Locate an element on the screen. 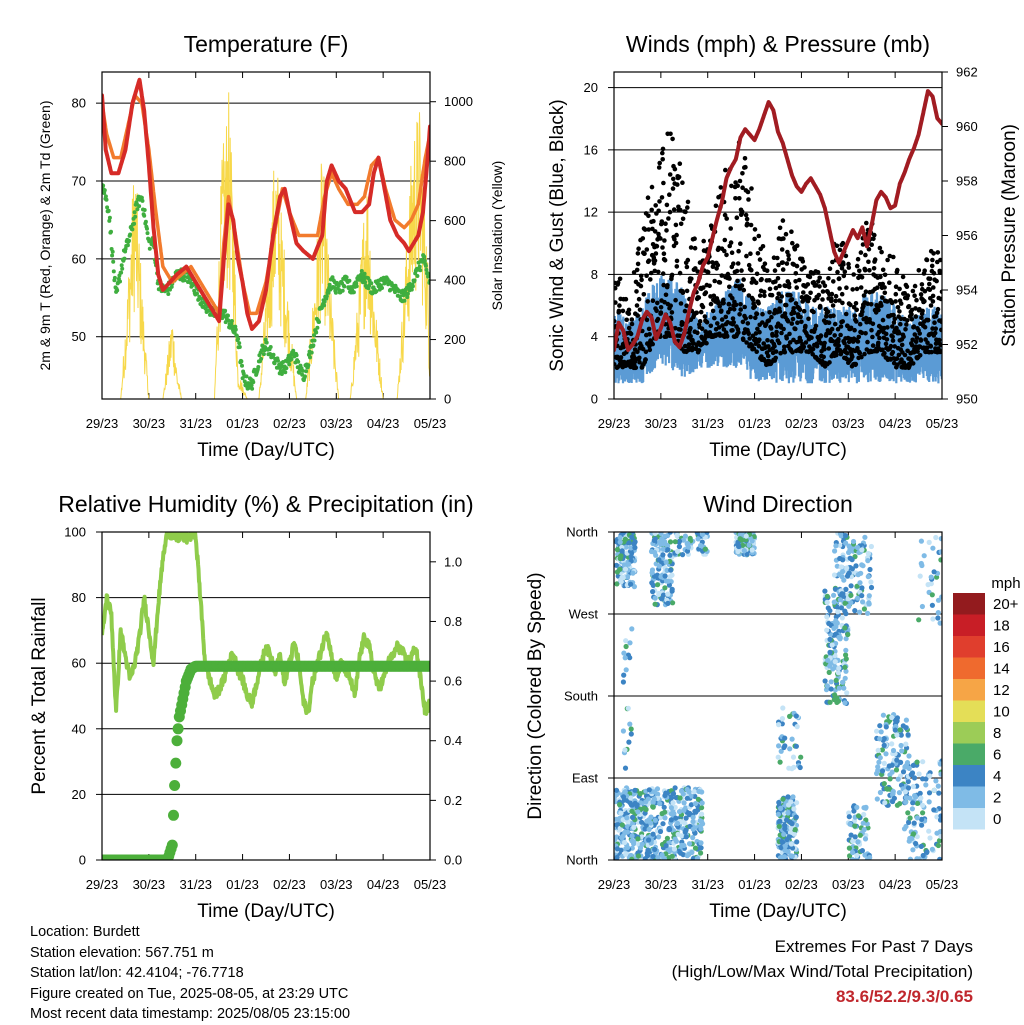 This screenshot has width=1024, height=1025. legend-label: 20+ is located at coordinates (1006, 604).